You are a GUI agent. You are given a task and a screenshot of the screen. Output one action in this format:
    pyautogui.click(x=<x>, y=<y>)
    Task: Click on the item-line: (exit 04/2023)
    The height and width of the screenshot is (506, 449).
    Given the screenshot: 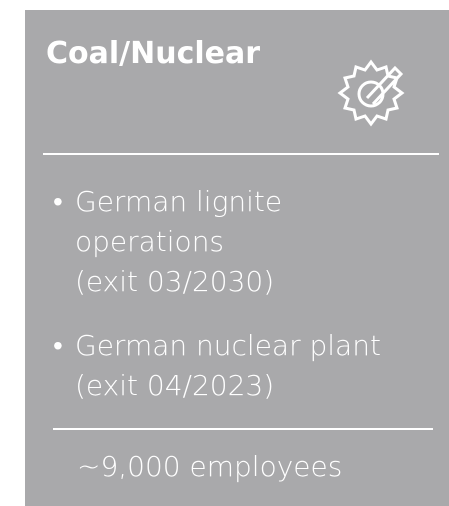 What is the action you would take?
    pyautogui.click(x=175, y=385)
    